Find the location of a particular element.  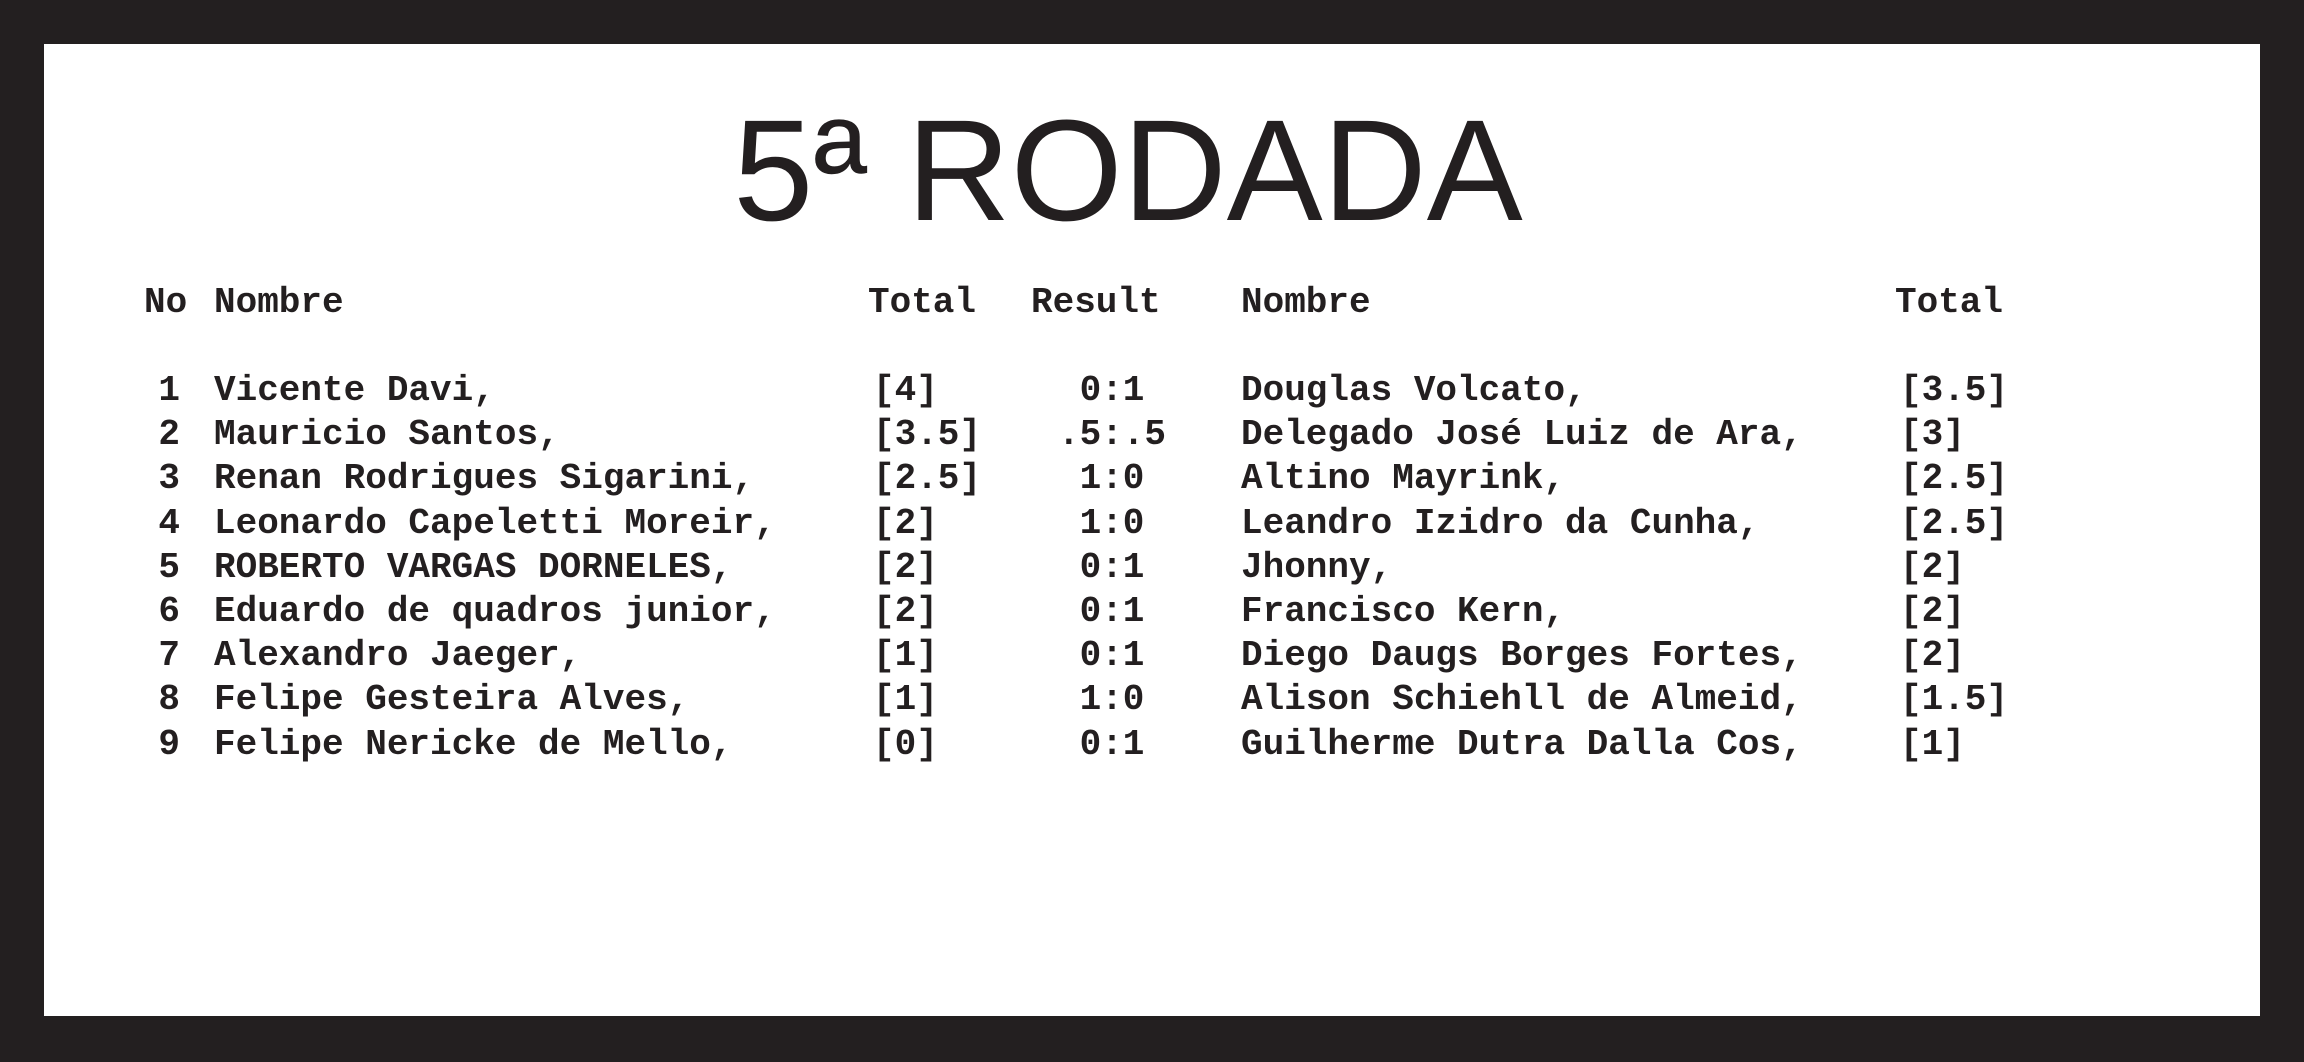

black-player-total: [3.5] is located at coordinates (1954, 390).